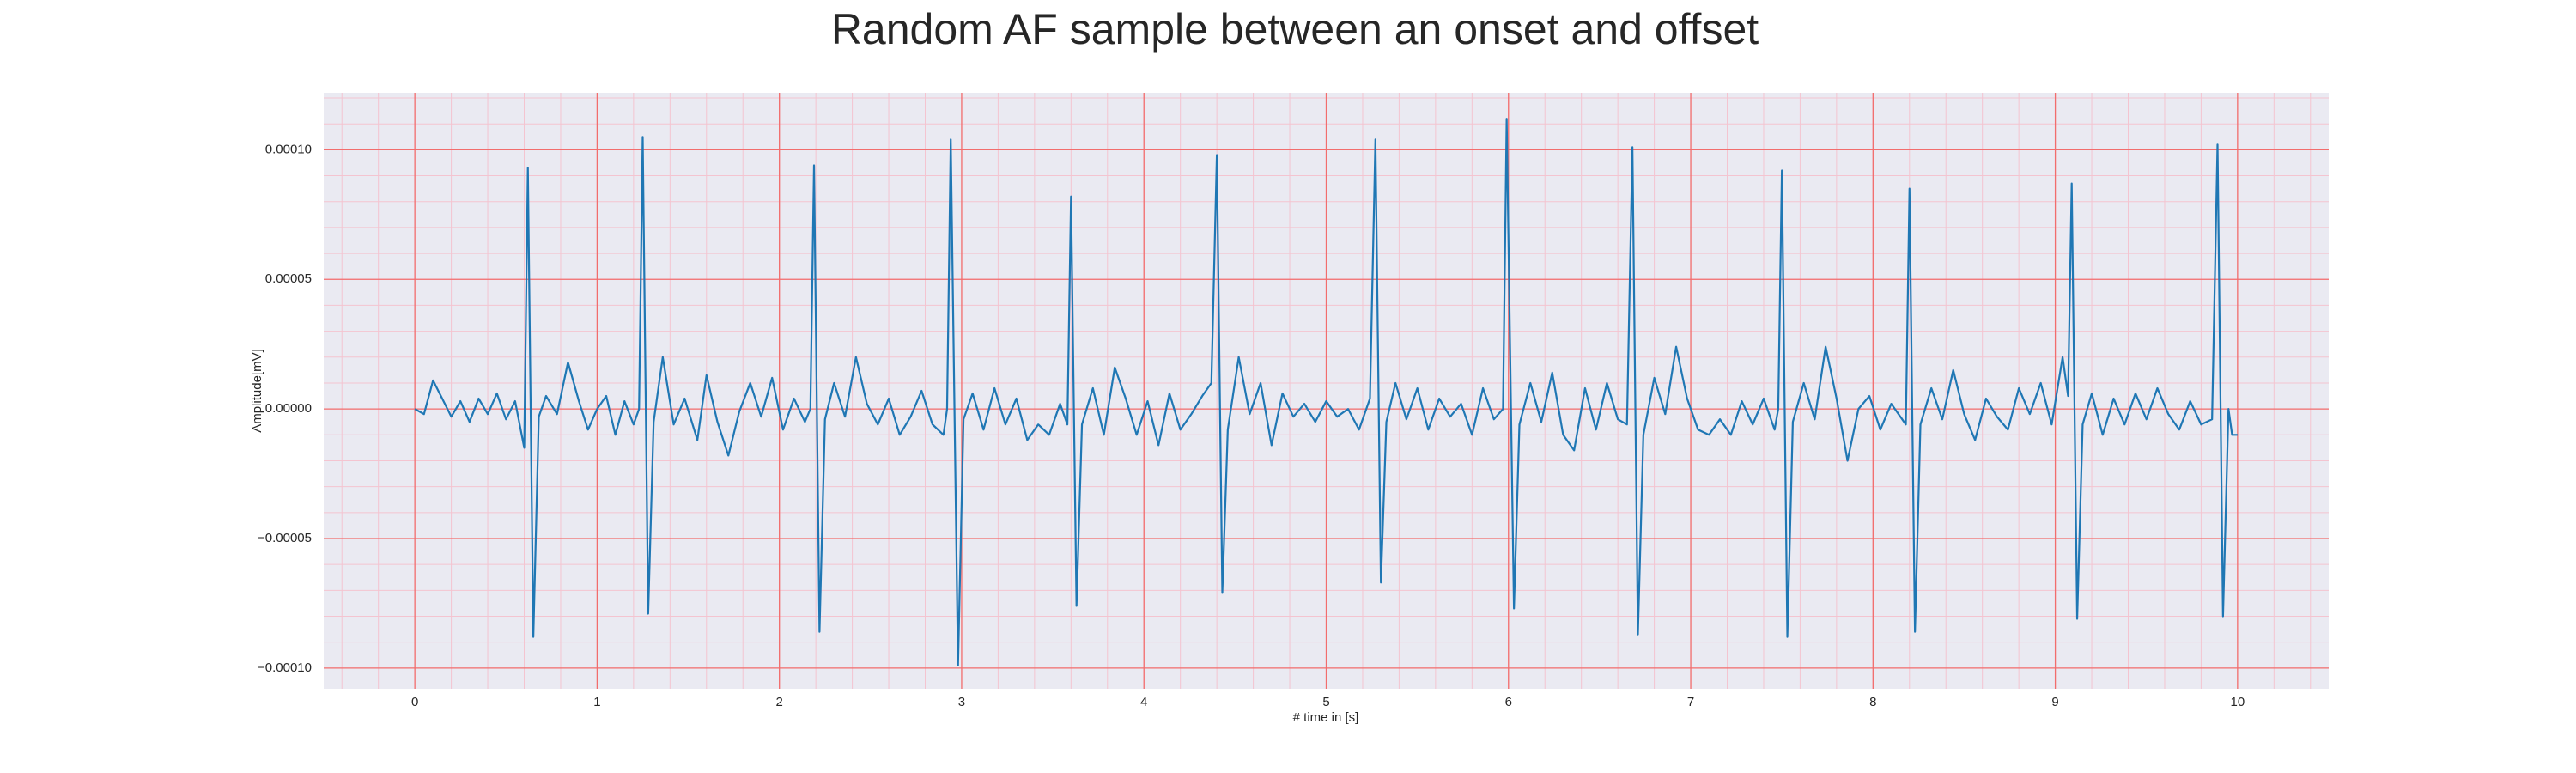 The height and width of the screenshot is (773, 2576). I want to click on x-tick-label: 3, so click(962, 702).